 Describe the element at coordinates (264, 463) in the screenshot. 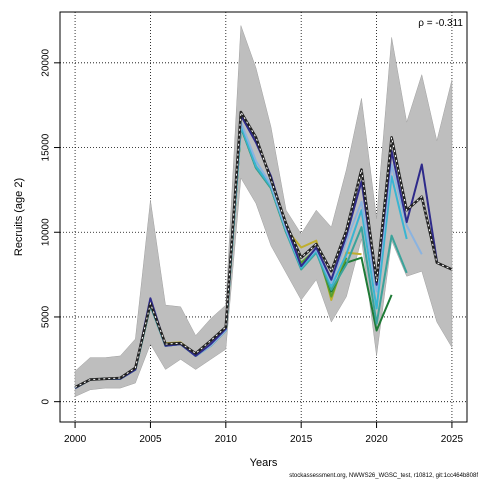

I see `x-axis-label: Years` at that location.